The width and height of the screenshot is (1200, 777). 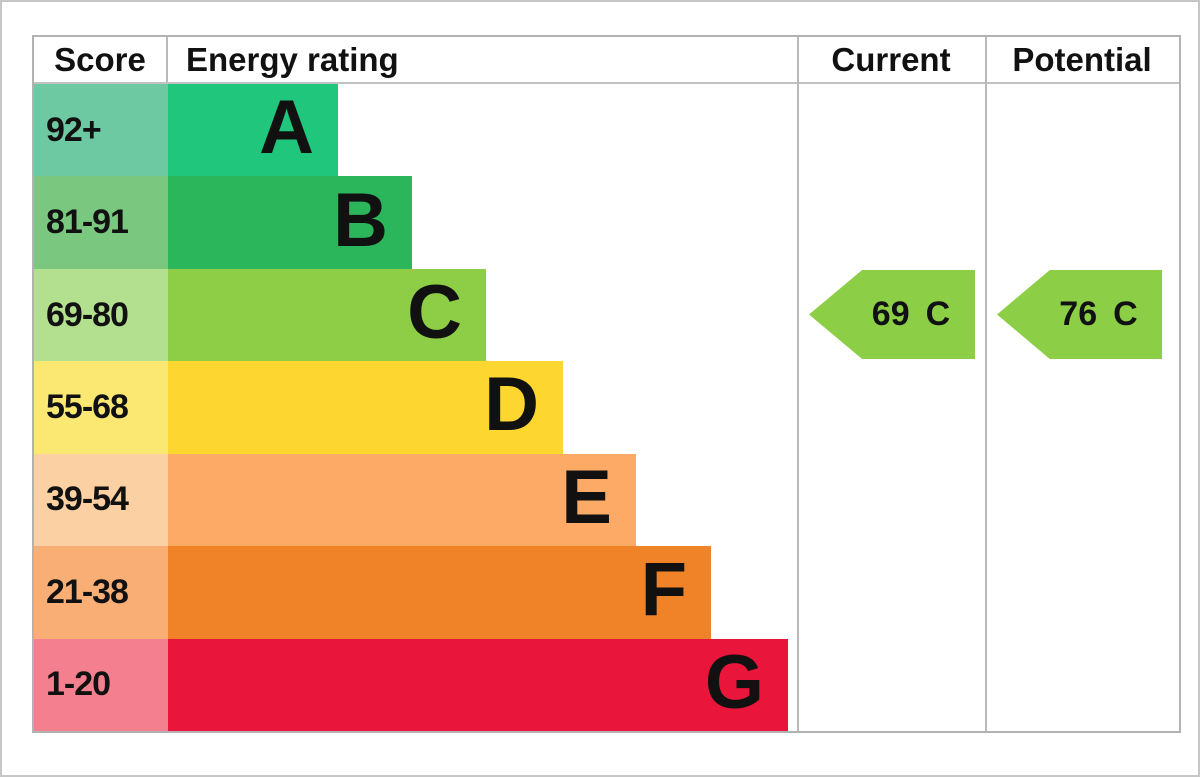 What do you see at coordinates (101, 222) in the screenshot?
I see `band-score-range: 81-91` at bounding box center [101, 222].